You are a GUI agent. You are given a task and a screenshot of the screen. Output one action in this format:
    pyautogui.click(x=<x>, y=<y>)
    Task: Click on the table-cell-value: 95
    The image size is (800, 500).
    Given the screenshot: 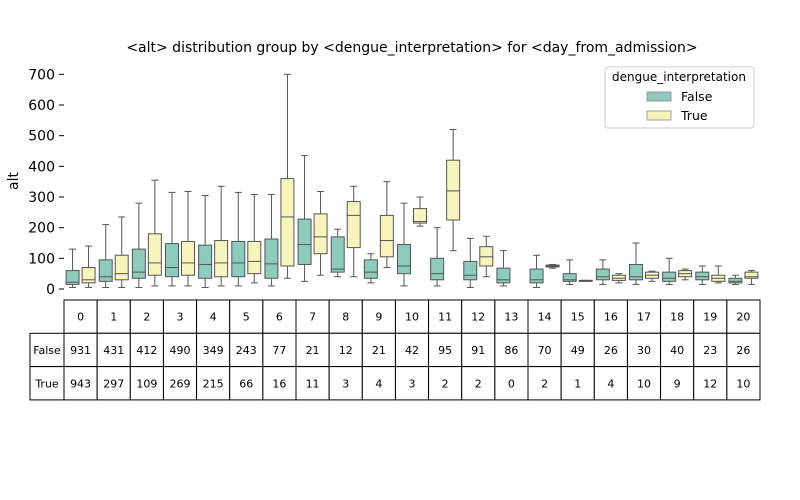 What is the action you would take?
    pyautogui.click(x=445, y=350)
    